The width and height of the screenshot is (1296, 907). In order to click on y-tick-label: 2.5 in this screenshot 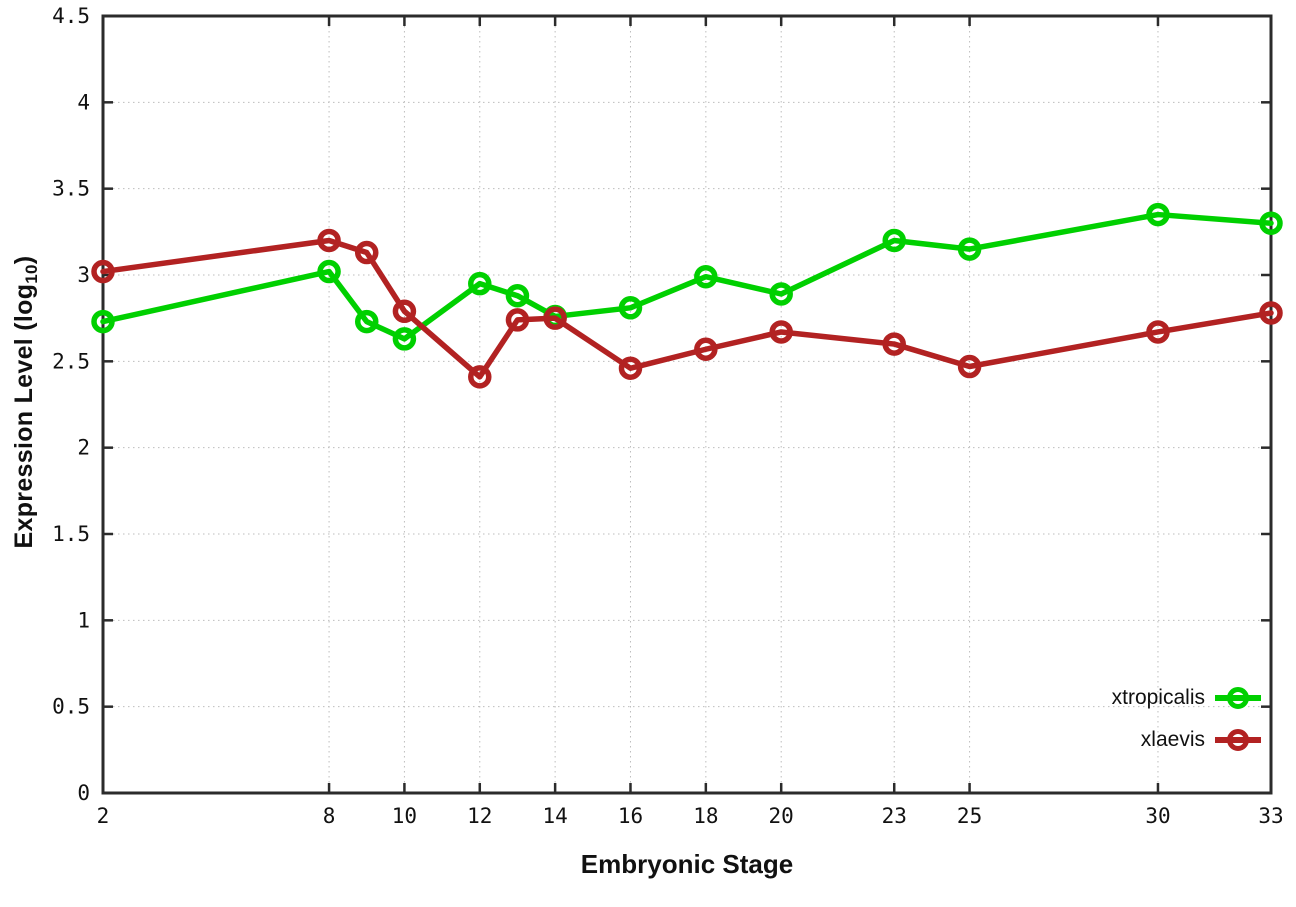, I will do `click(71, 361)`.